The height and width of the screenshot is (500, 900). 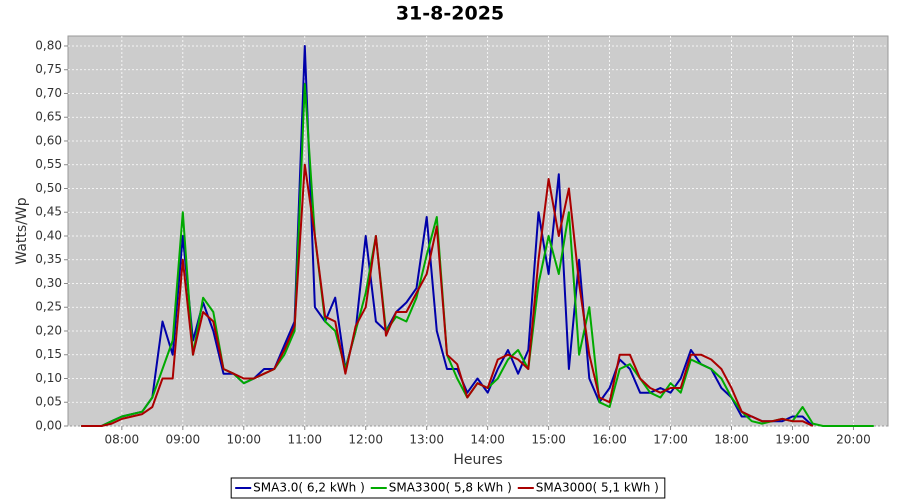 I want to click on x-tick-label: 12:00, so click(x=365, y=440).